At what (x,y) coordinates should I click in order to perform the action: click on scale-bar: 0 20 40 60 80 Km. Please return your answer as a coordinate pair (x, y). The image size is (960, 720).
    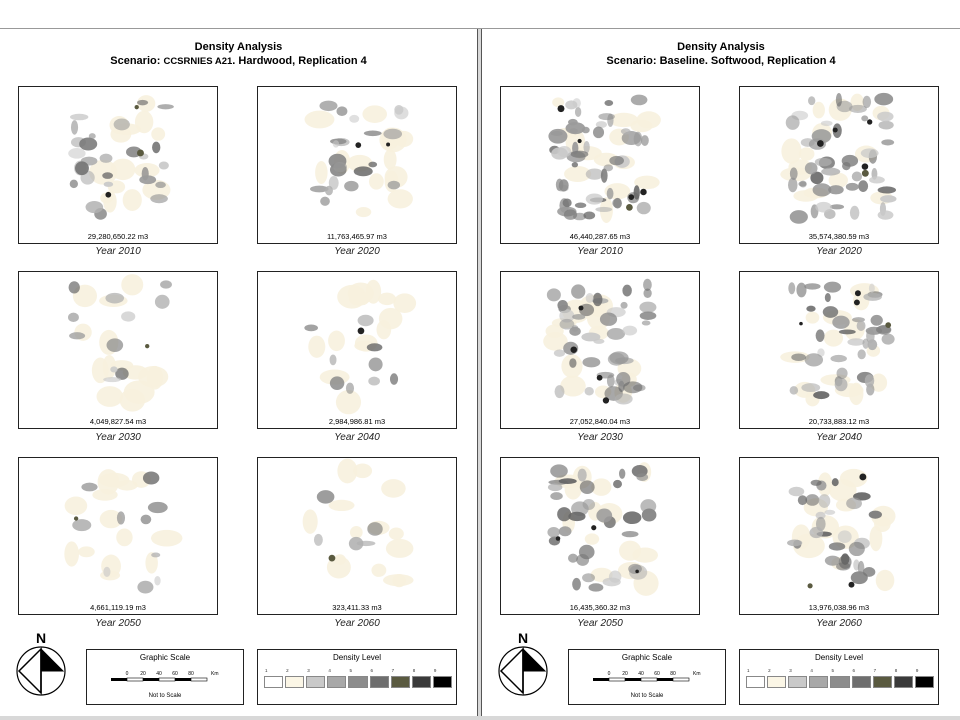
    Looking at the image, I should click on (165, 676).